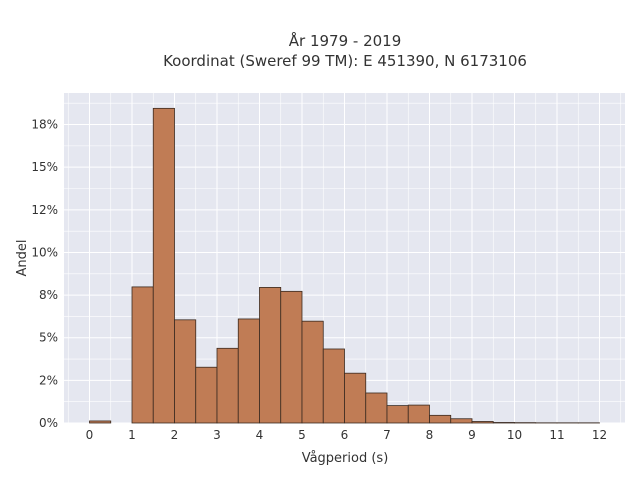  I want to click on y-tick-label: 5%, so click(48, 338).